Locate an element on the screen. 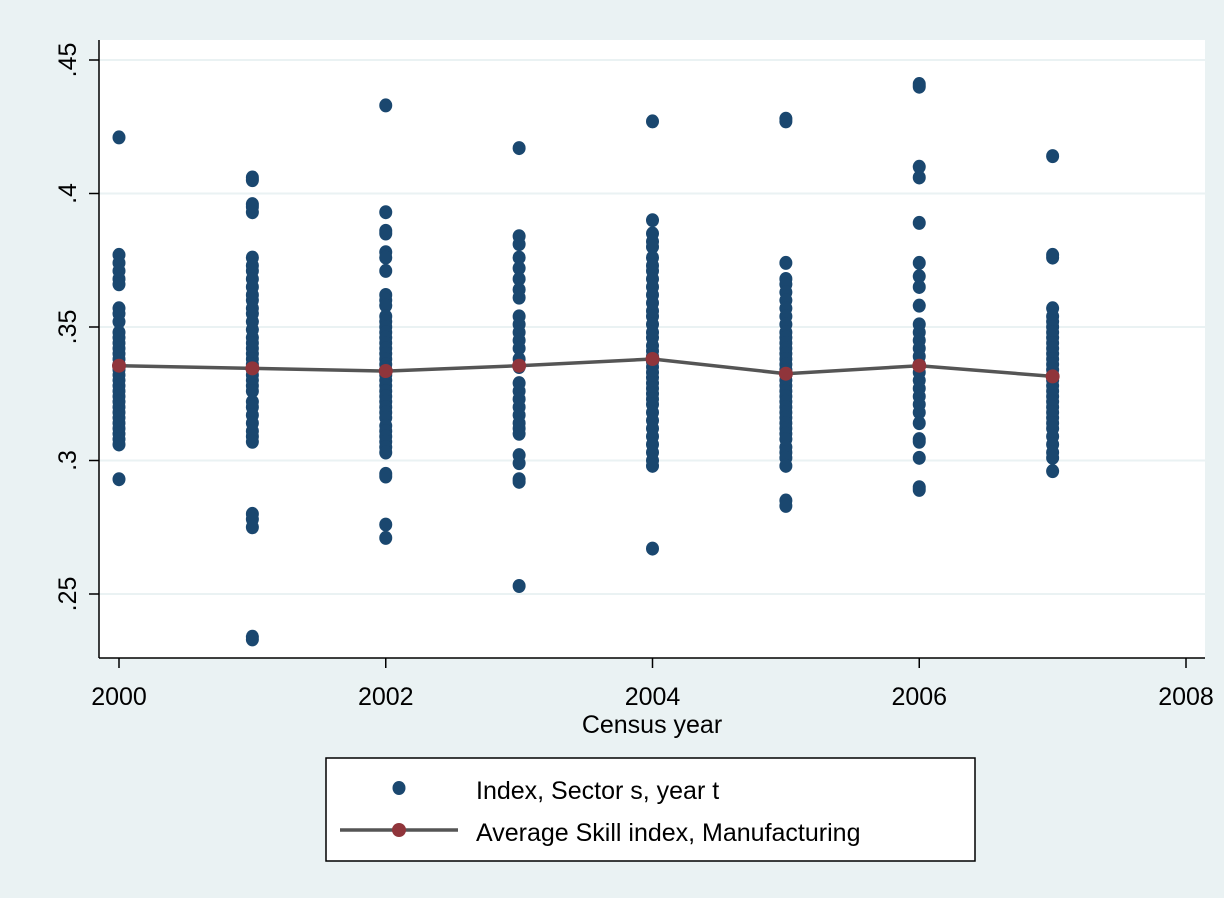 The height and width of the screenshot is (898, 1224). x-tick-label: 2000 is located at coordinates (119, 697).